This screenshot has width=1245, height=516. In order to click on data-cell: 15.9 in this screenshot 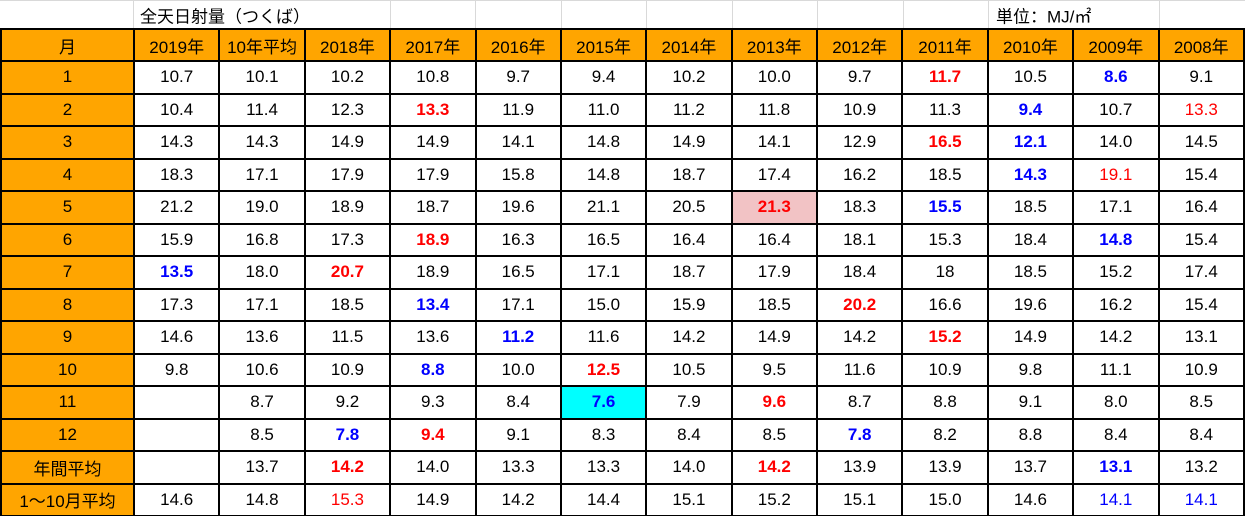, I will do `click(689, 304)`.